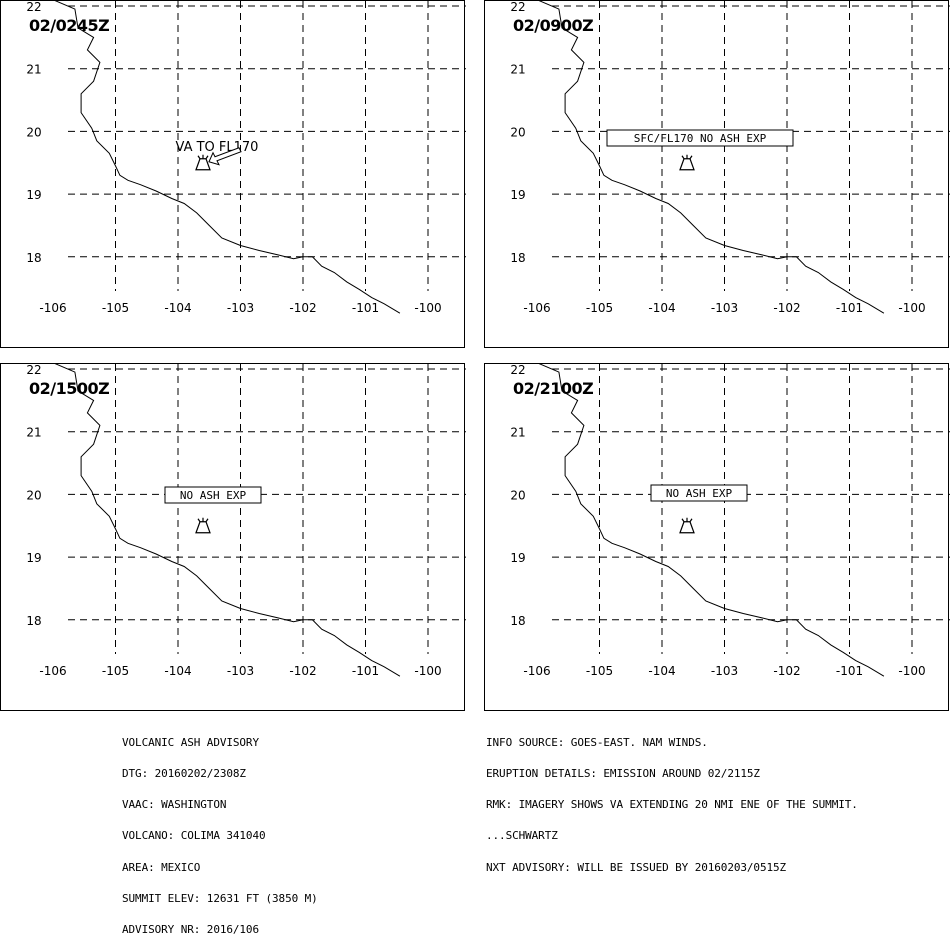 The width and height of the screenshot is (950, 946). Describe the element at coordinates (194, 836) in the screenshot. I see `advisory-line: VOLCANO: COLIMA 341040` at that location.